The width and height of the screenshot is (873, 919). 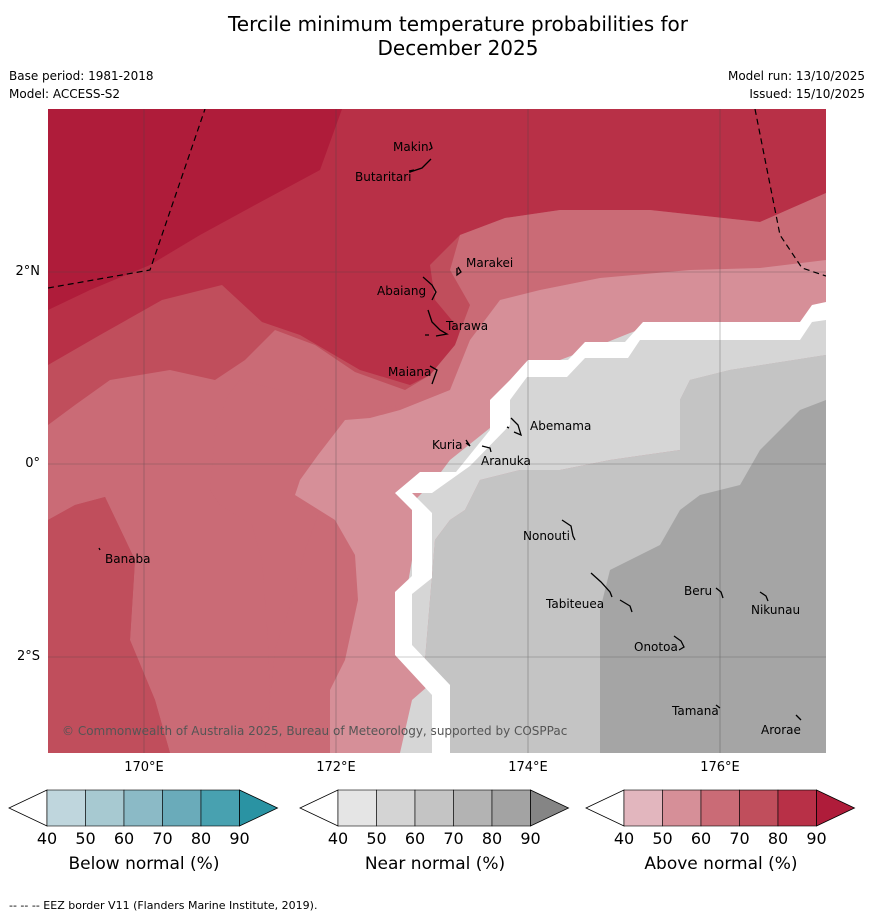 I want to click on island-shape-nonouti, so click(x=568, y=530).